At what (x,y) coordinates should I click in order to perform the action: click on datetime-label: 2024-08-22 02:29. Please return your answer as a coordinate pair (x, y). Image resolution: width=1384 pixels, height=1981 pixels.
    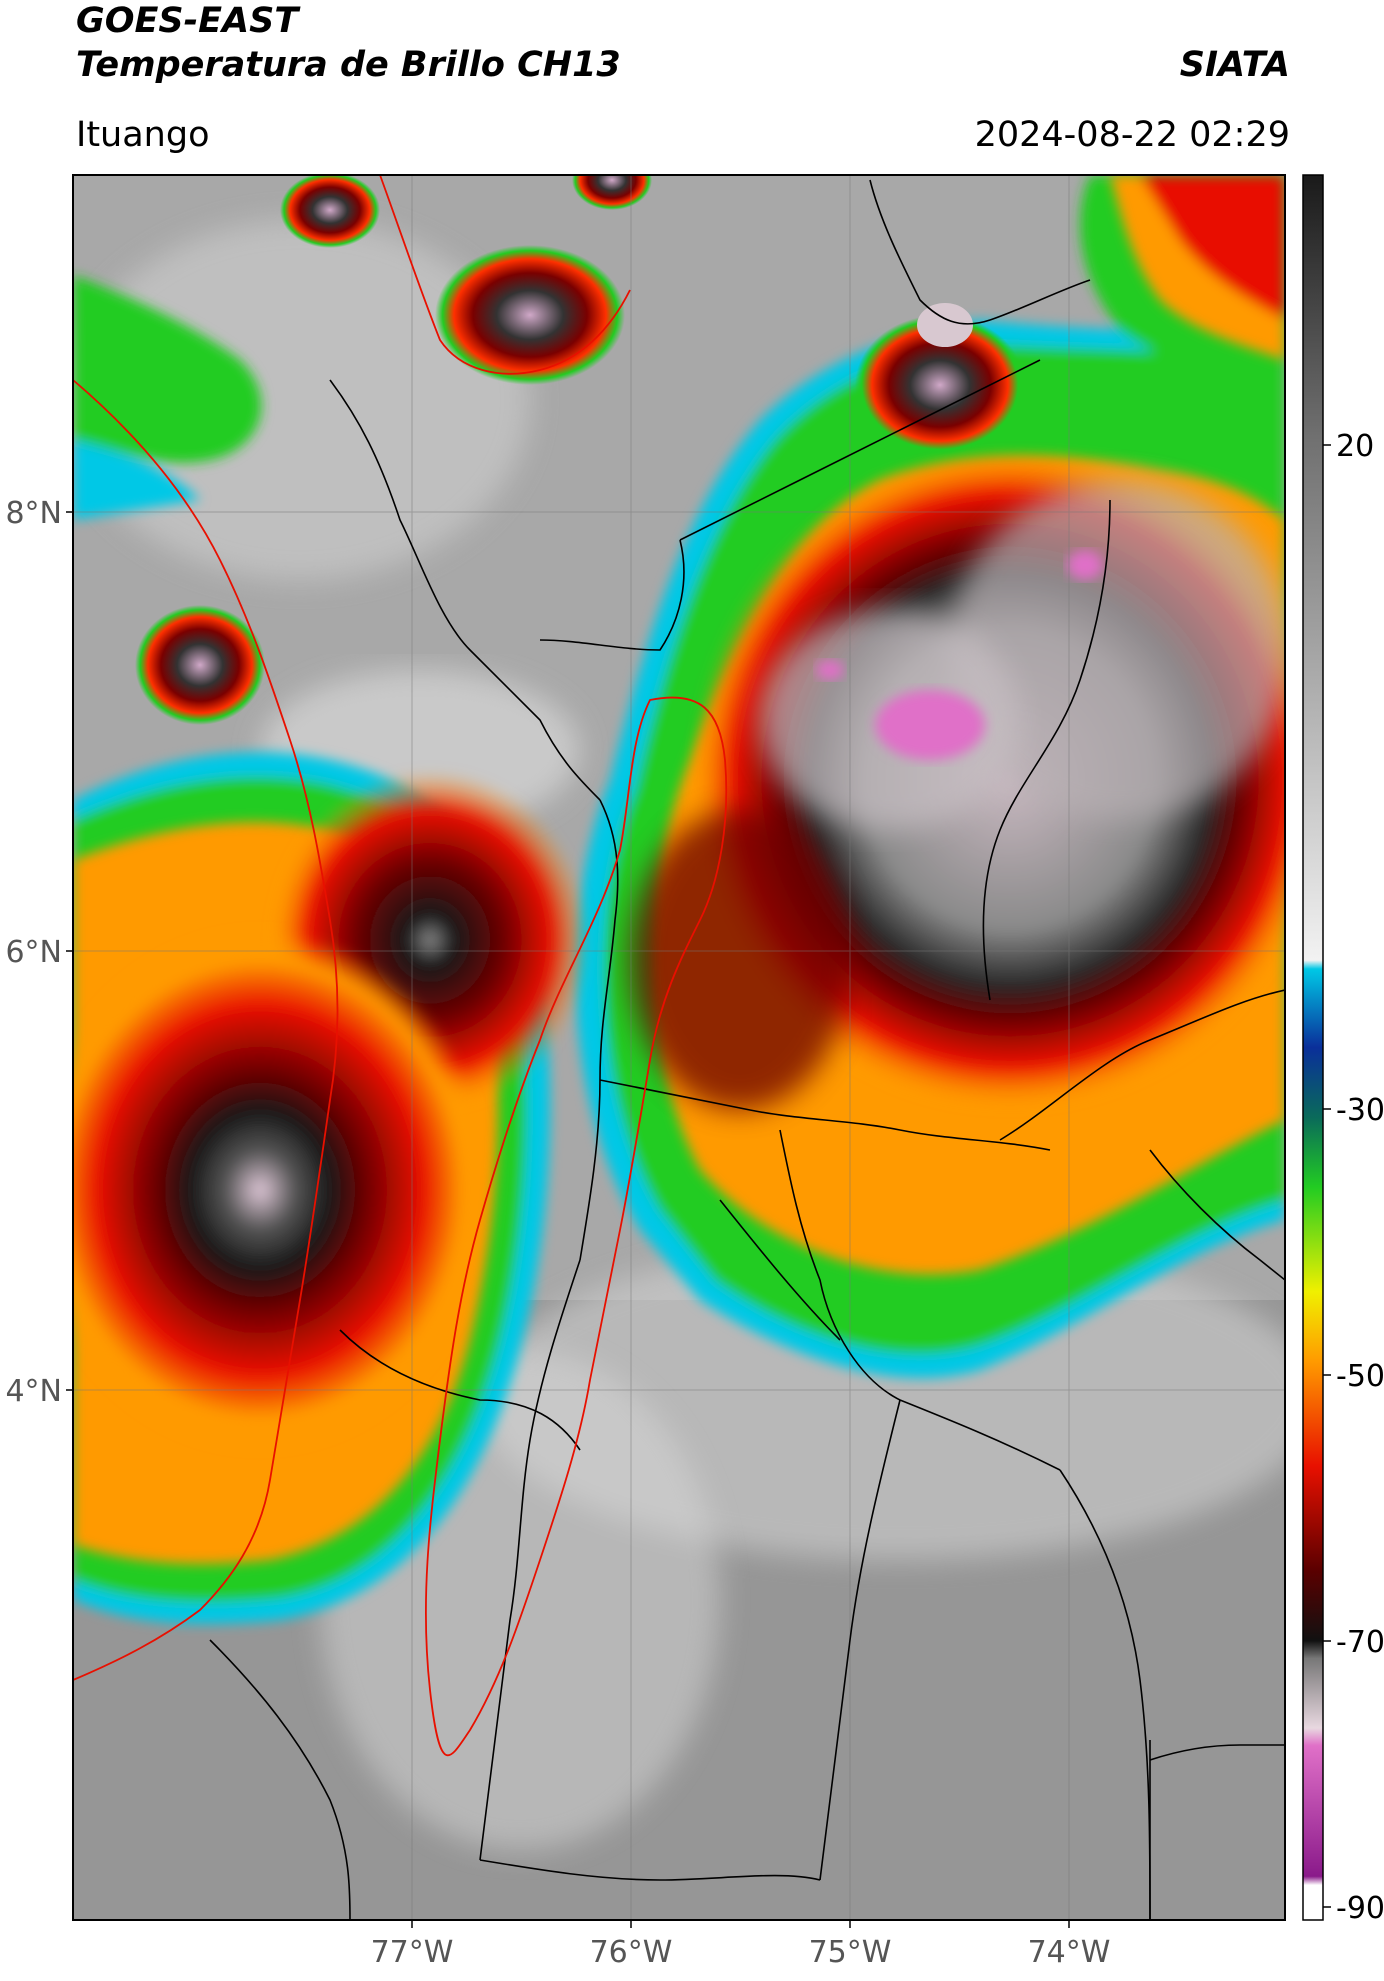
    Looking at the image, I should click on (1132, 135).